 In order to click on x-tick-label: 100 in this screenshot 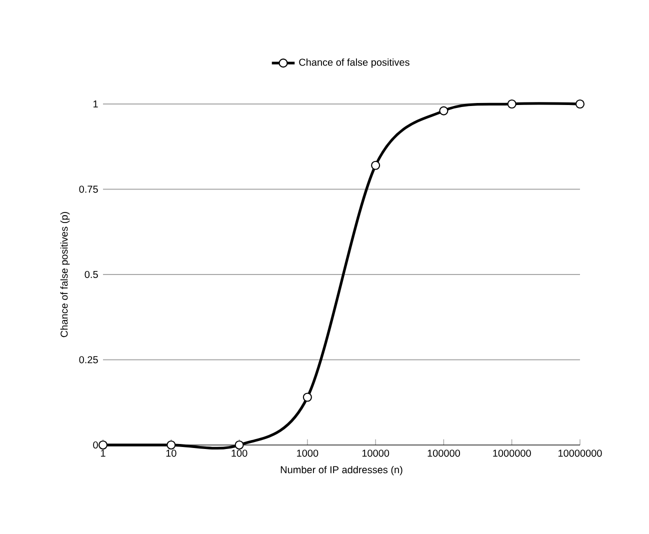, I will do `click(240, 453)`.